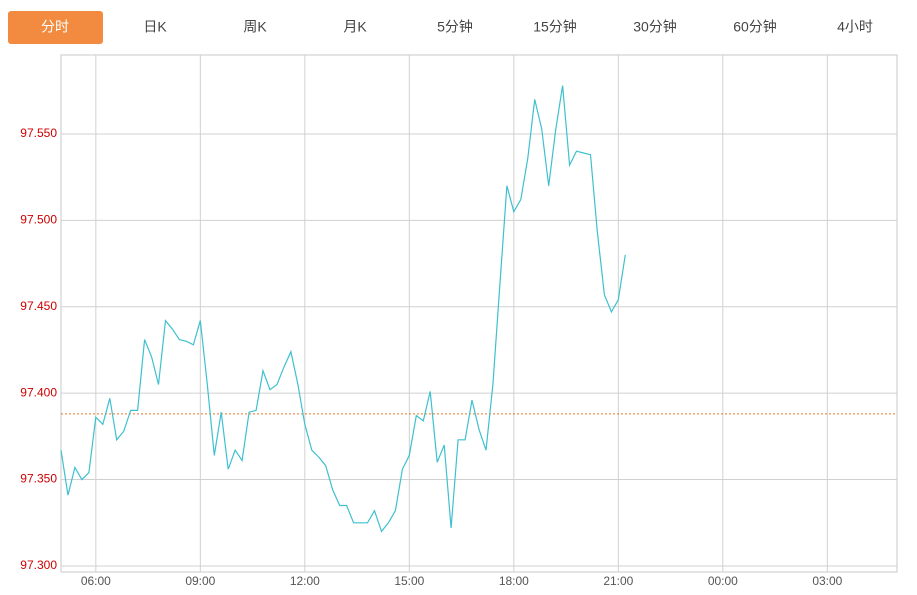 The width and height of the screenshot is (917, 595). What do you see at coordinates (655, 27) in the screenshot?
I see `tab: 30分钟` at bounding box center [655, 27].